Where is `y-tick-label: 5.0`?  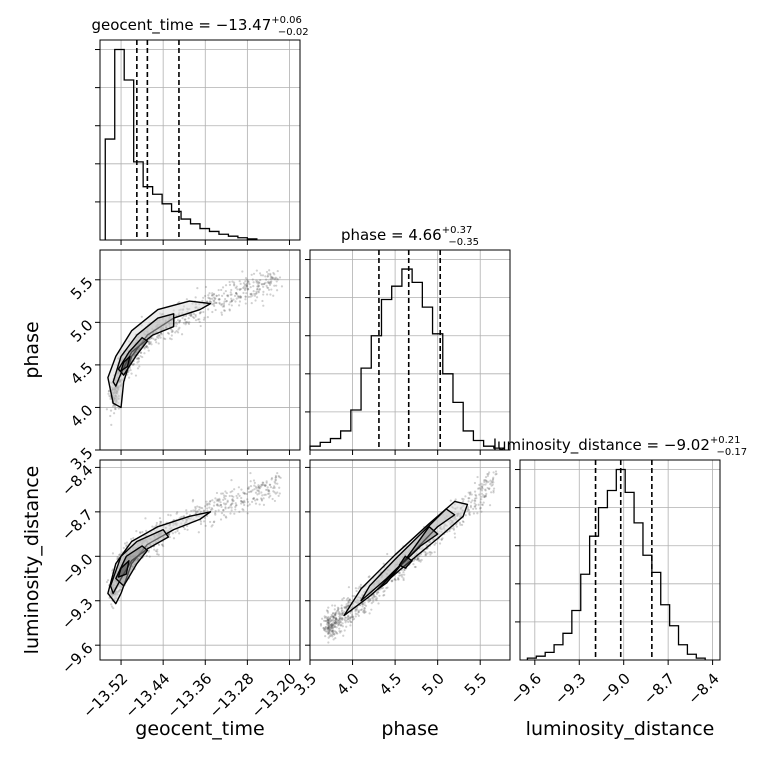 y-tick-label: 5.0 is located at coordinates (82, 331).